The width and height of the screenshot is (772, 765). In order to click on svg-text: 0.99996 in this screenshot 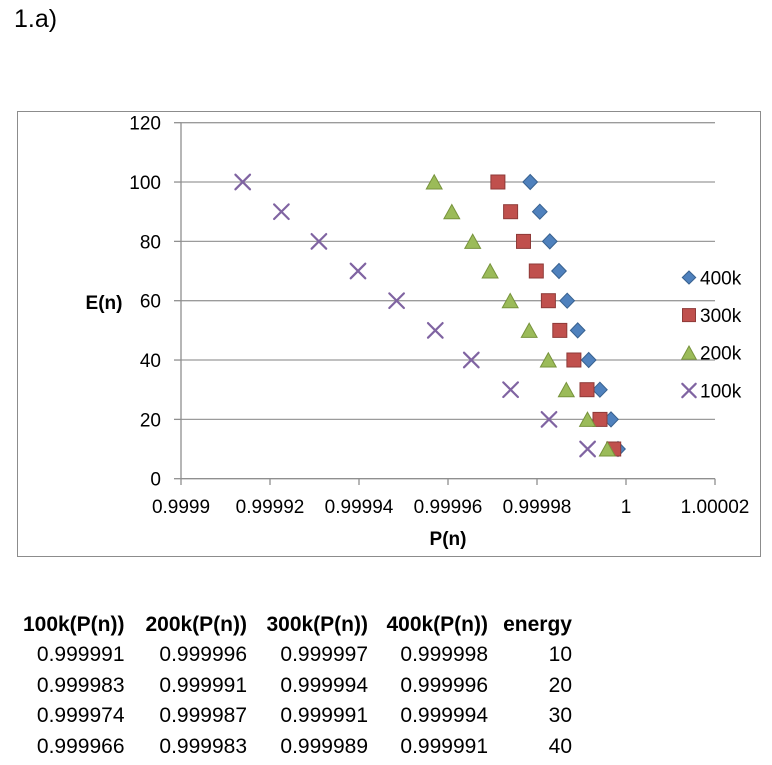, I will do `click(448, 507)`.